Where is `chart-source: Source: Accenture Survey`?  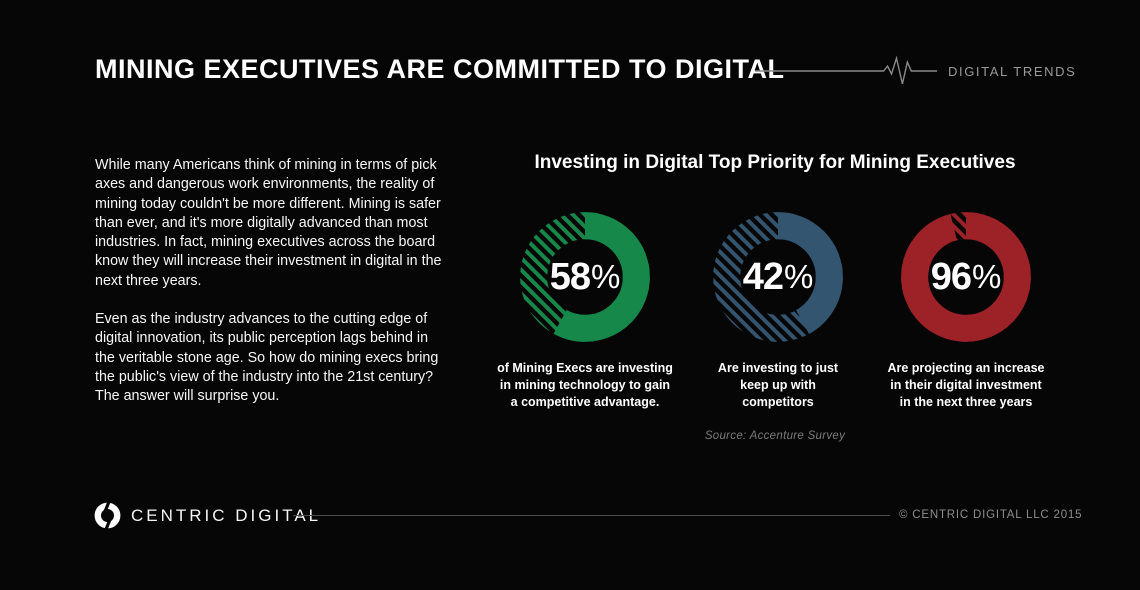
chart-source: Source: Accenture Survey is located at coordinates (775, 436).